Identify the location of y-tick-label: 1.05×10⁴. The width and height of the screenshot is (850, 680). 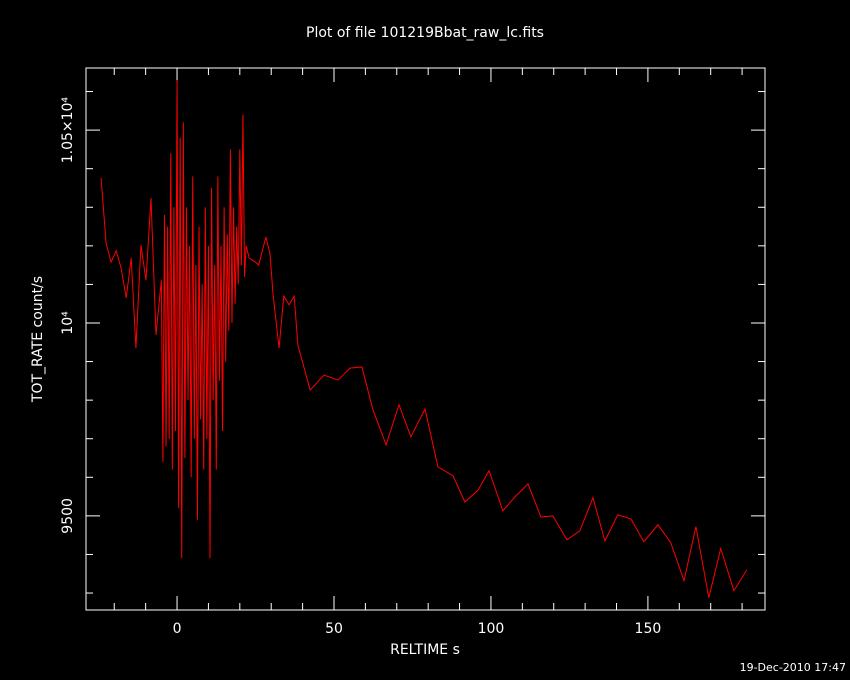
(68, 130).